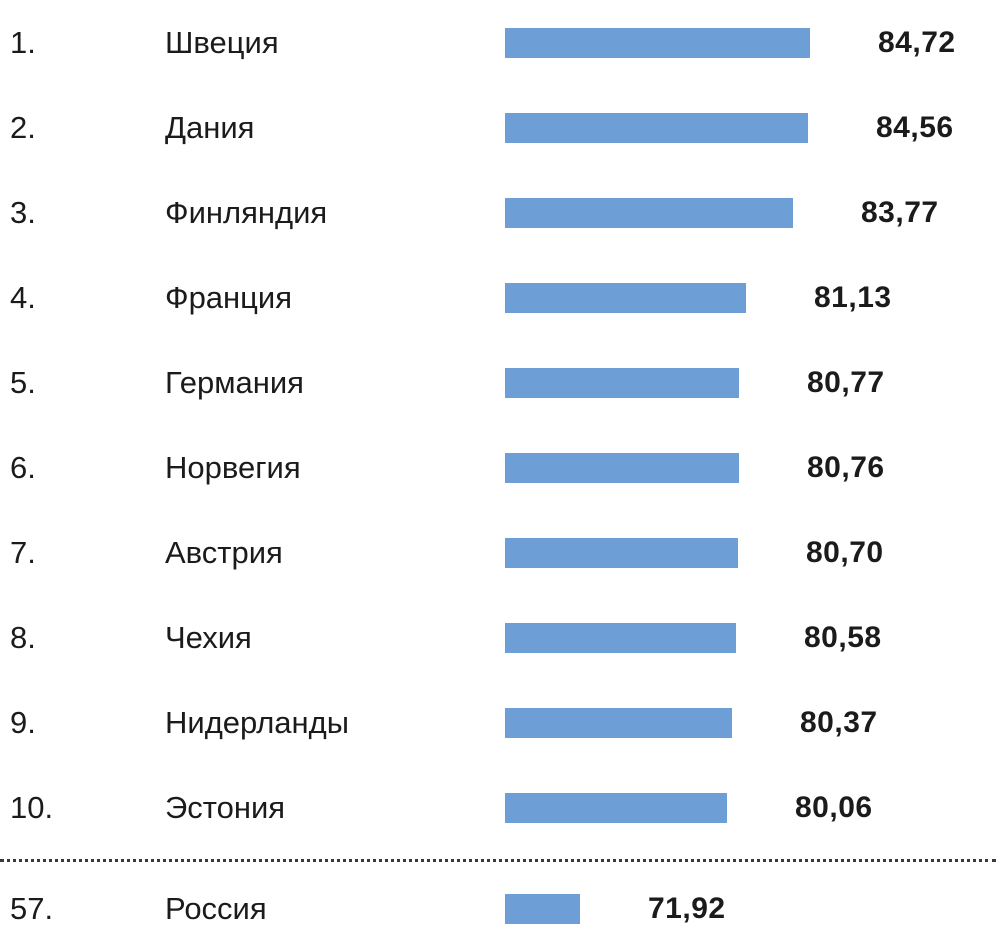 The width and height of the screenshot is (996, 936). What do you see at coordinates (224, 552) in the screenshot?
I see `country-label: Австрия` at bounding box center [224, 552].